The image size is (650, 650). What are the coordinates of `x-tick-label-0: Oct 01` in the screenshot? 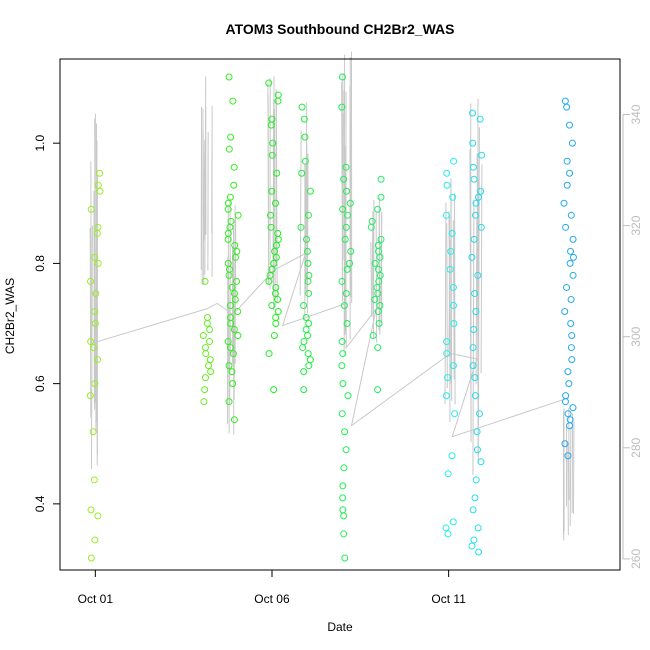 It's located at (96, 599).